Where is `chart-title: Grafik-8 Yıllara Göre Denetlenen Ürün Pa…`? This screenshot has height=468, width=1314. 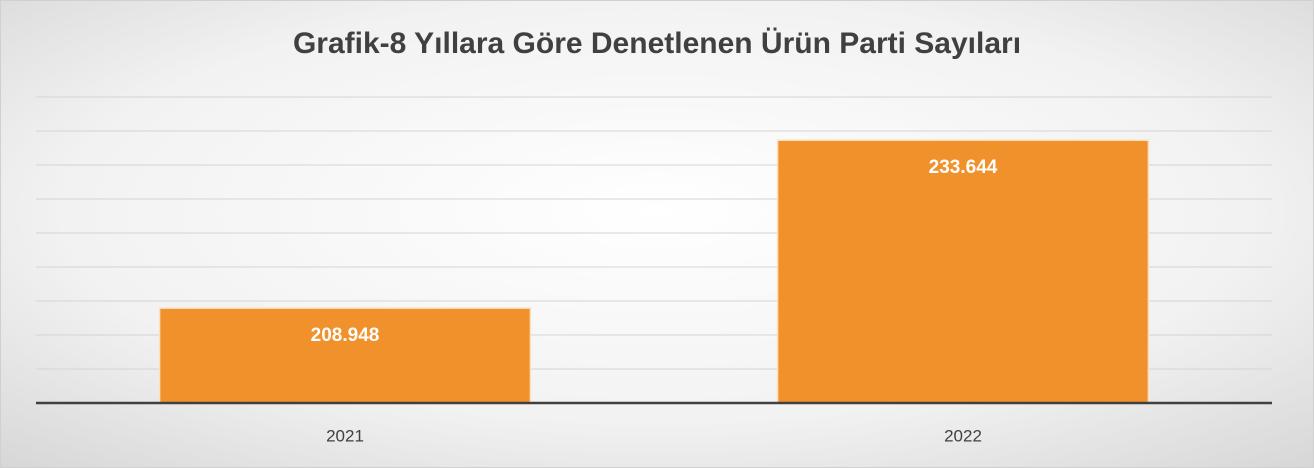
chart-title: Grafik-8 Yıllara Göre Denetlenen Ürün Pa… is located at coordinates (657, 43).